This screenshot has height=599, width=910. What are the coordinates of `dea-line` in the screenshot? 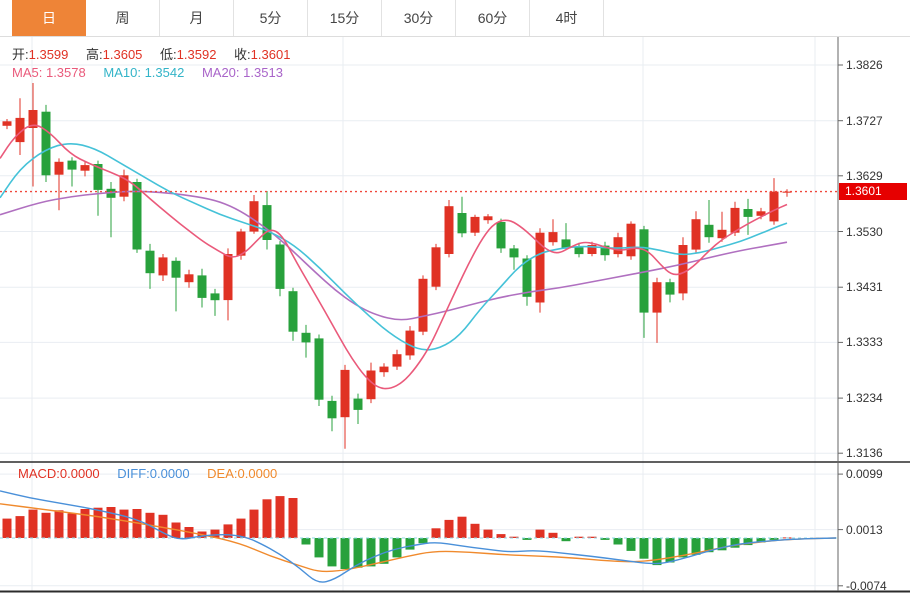 It's located at (418, 538).